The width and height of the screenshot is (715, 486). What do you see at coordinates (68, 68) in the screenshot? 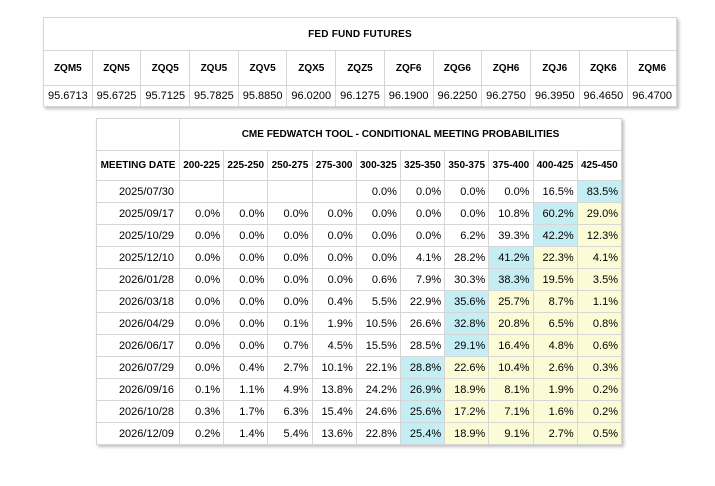
I see `futures-contract-code: ZQM5` at bounding box center [68, 68].